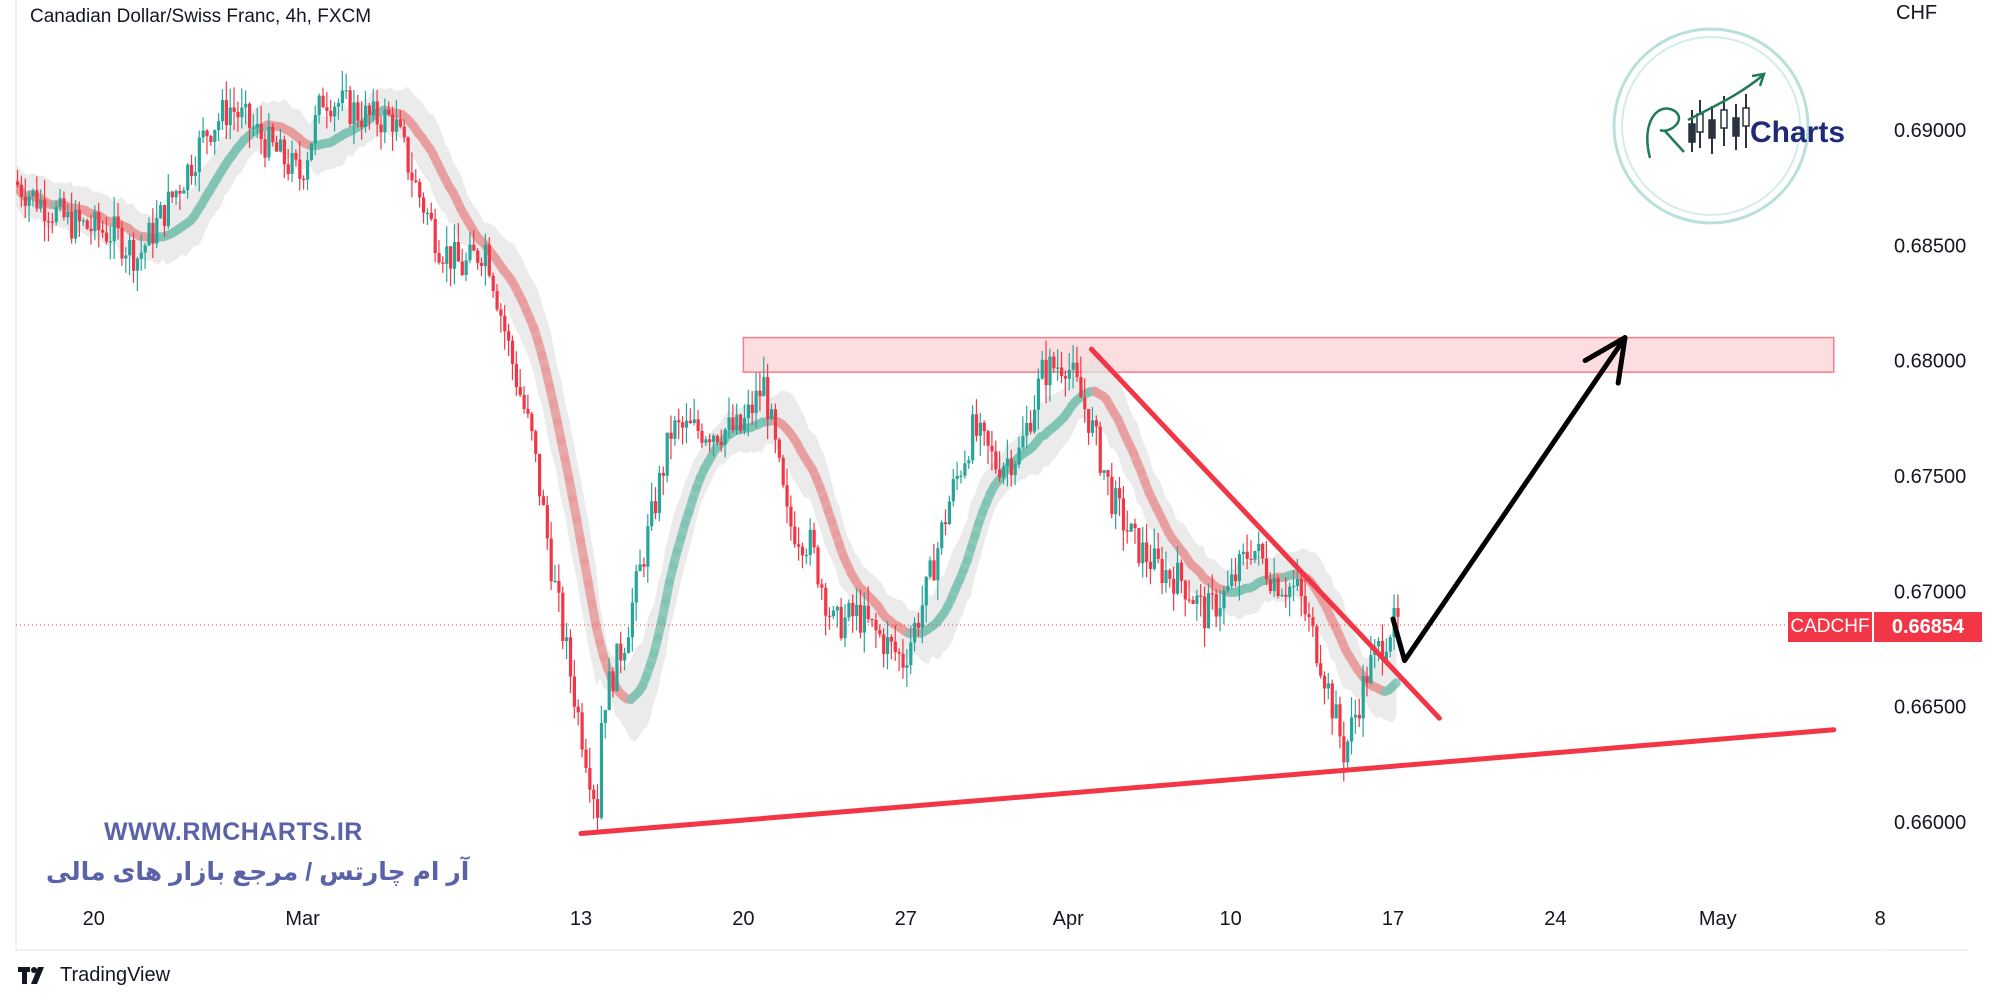  Describe the element at coordinates (1509, 499) in the screenshot. I see `projection-arrow` at that location.